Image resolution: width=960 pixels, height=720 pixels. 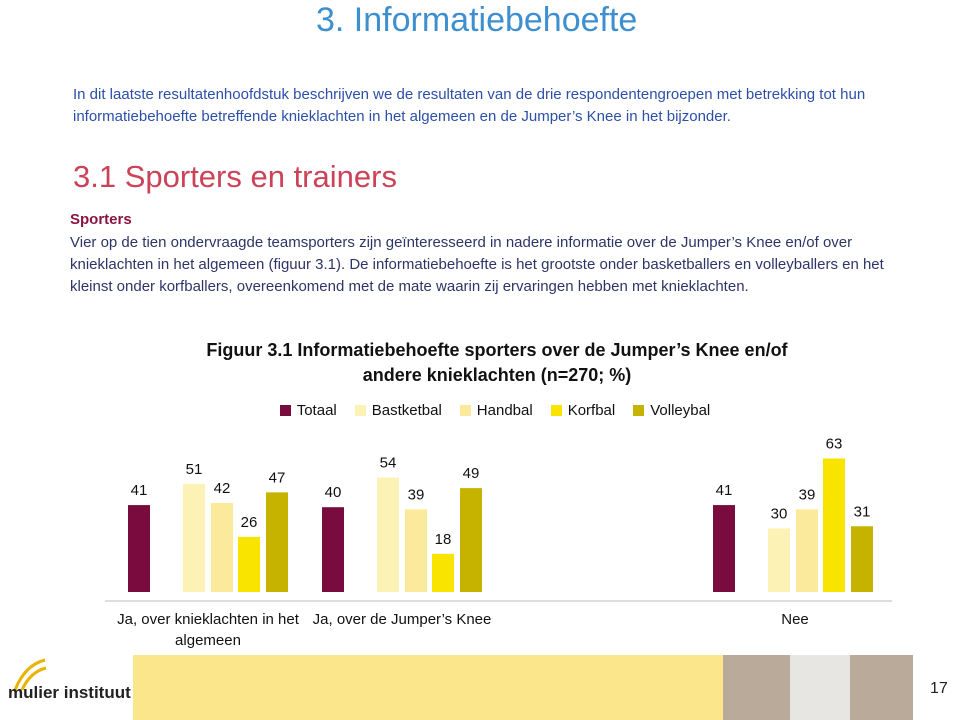 What do you see at coordinates (834, 443) in the screenshot?
I see `value-label: 63` at bounding box center [834, 443].